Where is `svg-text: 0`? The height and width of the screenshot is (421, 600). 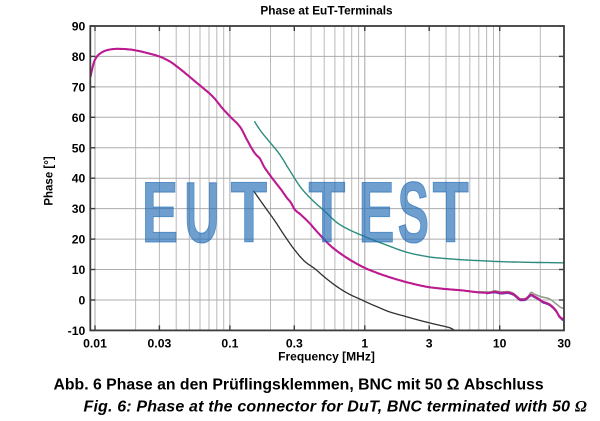 svg-text: 0 is located at coordinates (82, 301).